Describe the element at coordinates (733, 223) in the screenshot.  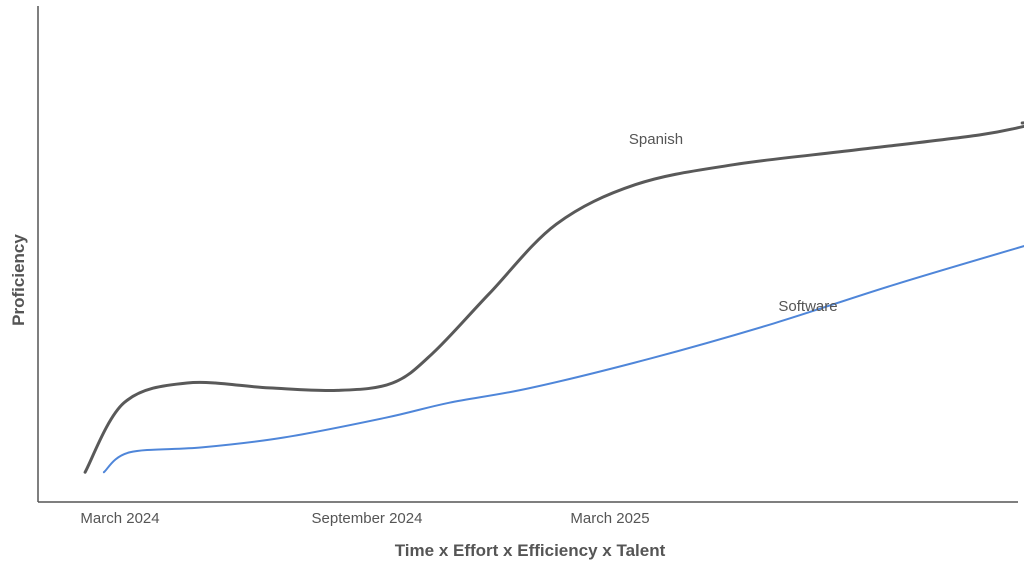
I see `series-labels: Spanish Software` at that location.